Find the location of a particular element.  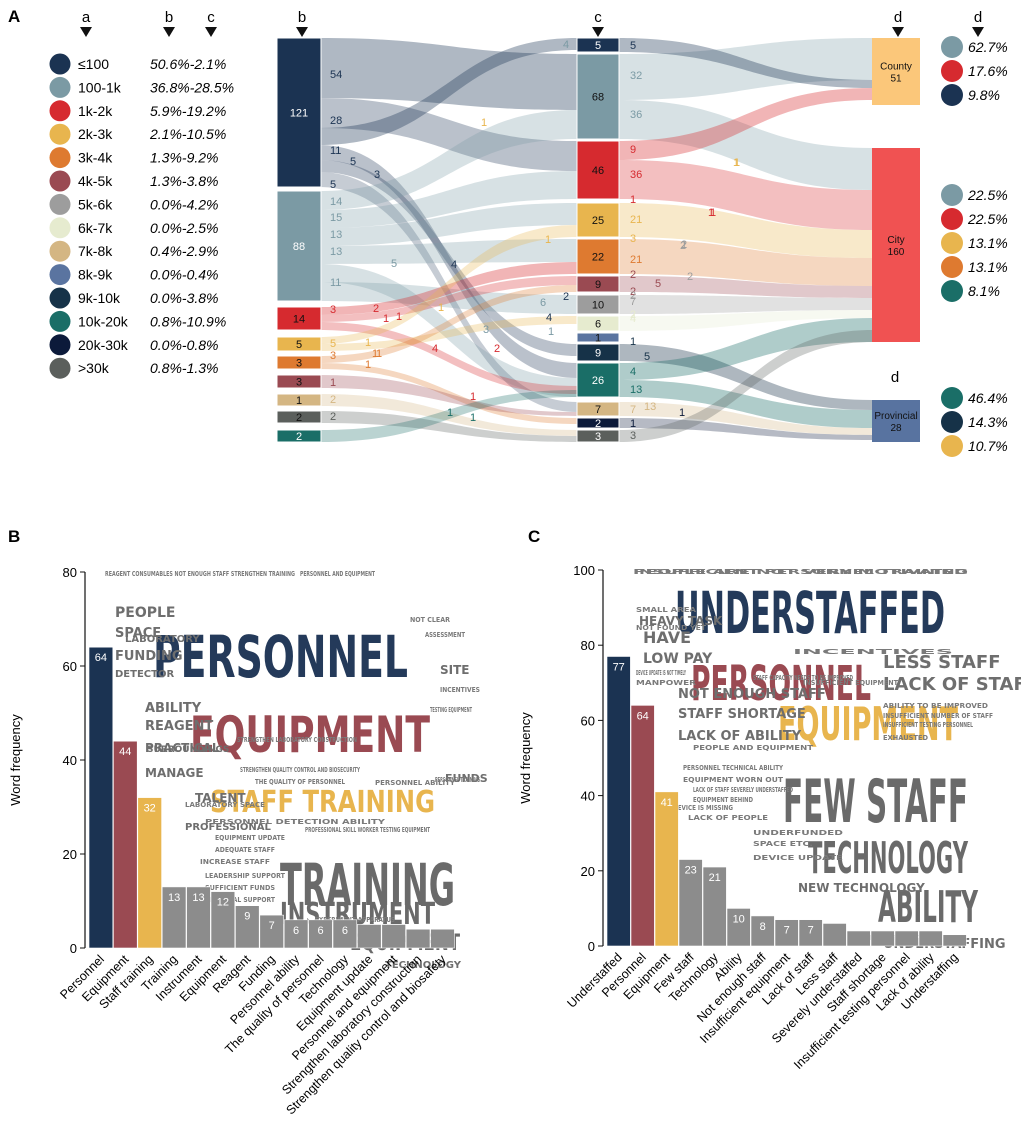

cloud-word-small: PERSONNEL TRAINING is located at coordinates (457, 780).